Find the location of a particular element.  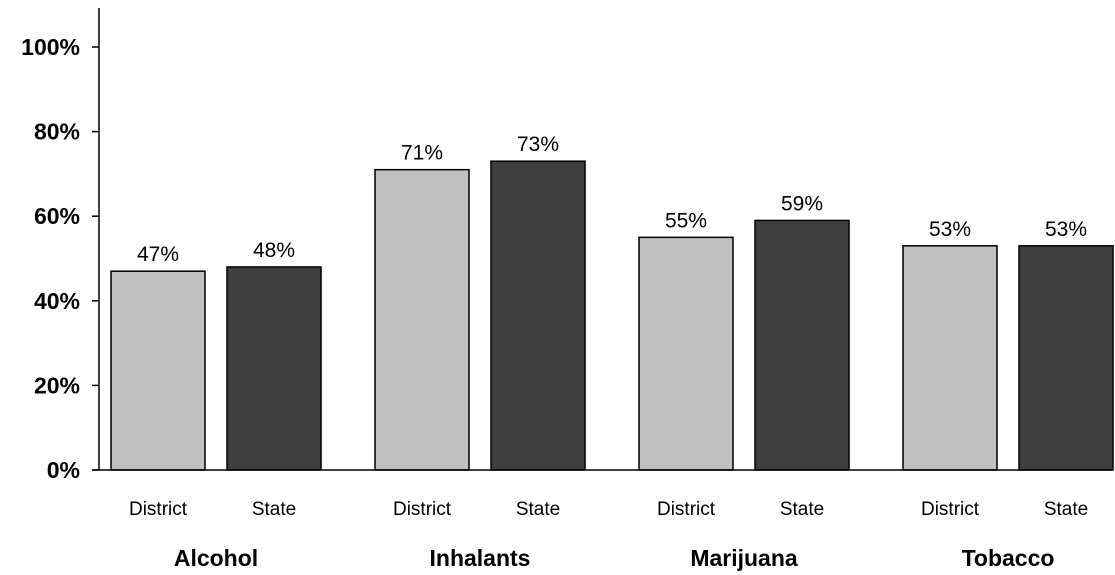

y-tick-label: 0% is located at coordinates (63, 470).